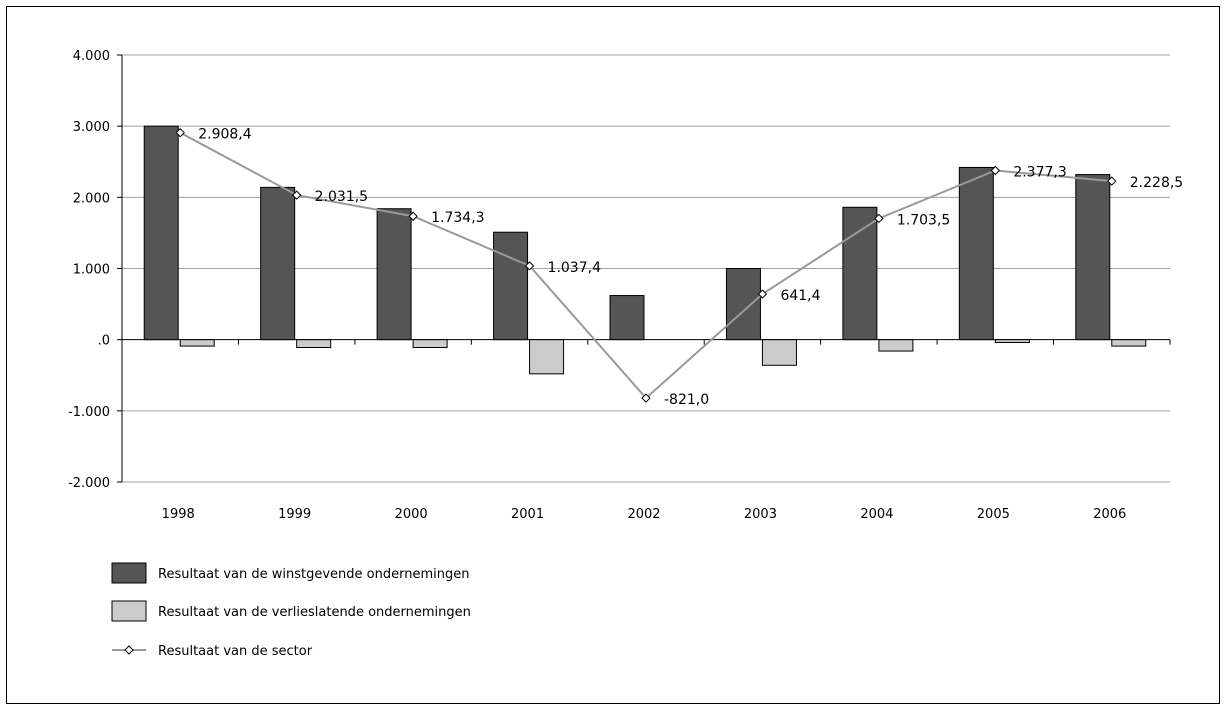  Describe the element at coordinates (411, 514) in the screenshot. I see `x-tick-label: 2000` at that location.